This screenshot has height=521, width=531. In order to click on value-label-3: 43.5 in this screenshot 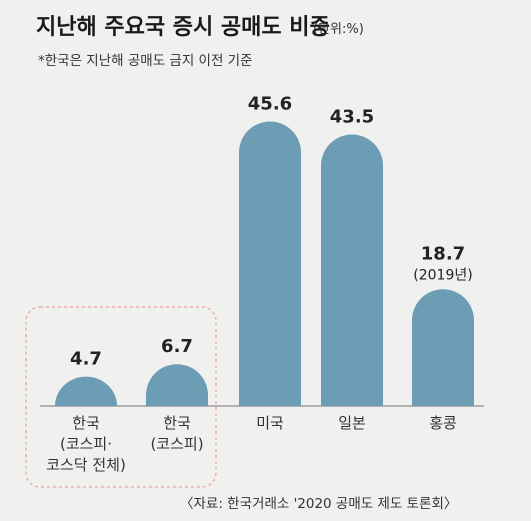, I will do `click(352, 117)`.